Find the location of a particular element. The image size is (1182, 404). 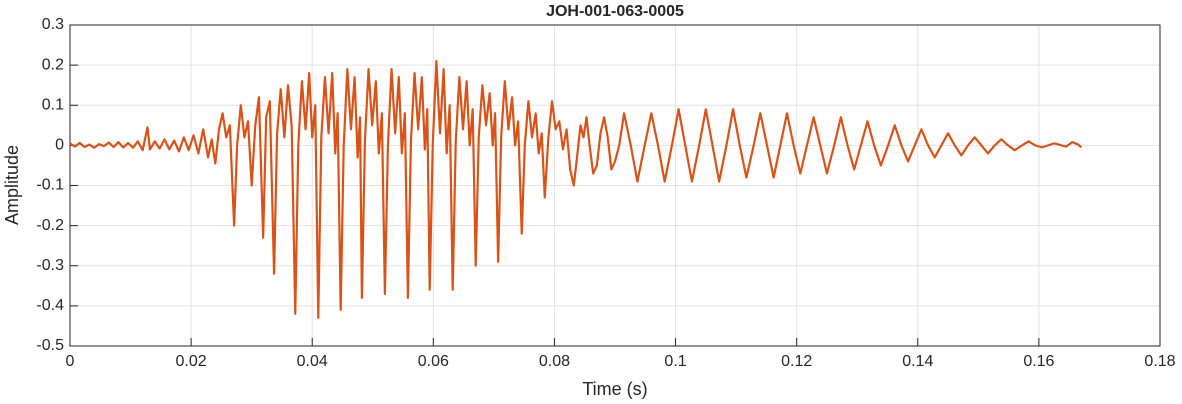

y-tick-label: -0.3 is located at coordinates (50, 265).